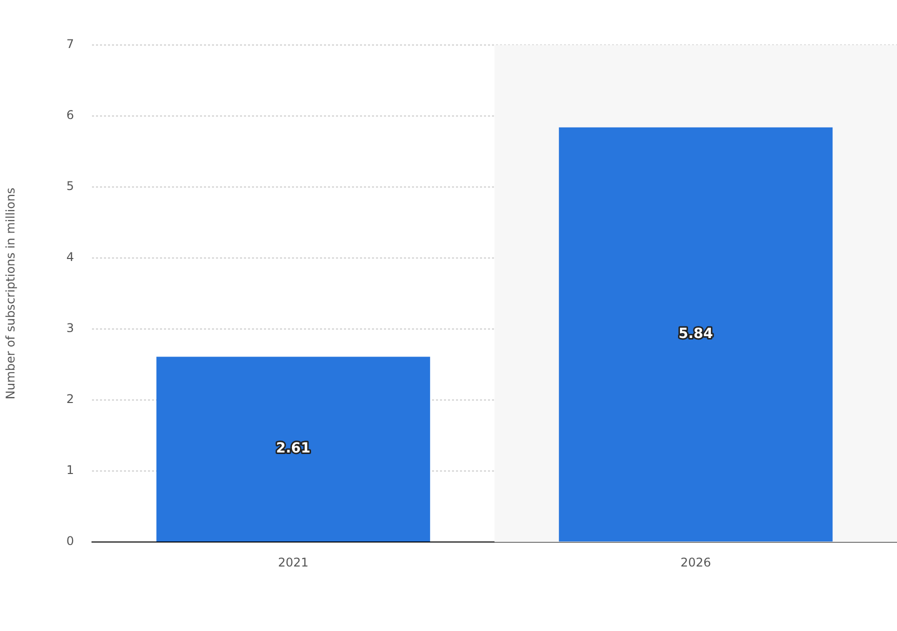 The height and width of the screenshot is (631, 897). What do you see at coordinates (70, 186) in the screenshot?
I see `y-tick-label: 5` at bounding box center [70, 186].